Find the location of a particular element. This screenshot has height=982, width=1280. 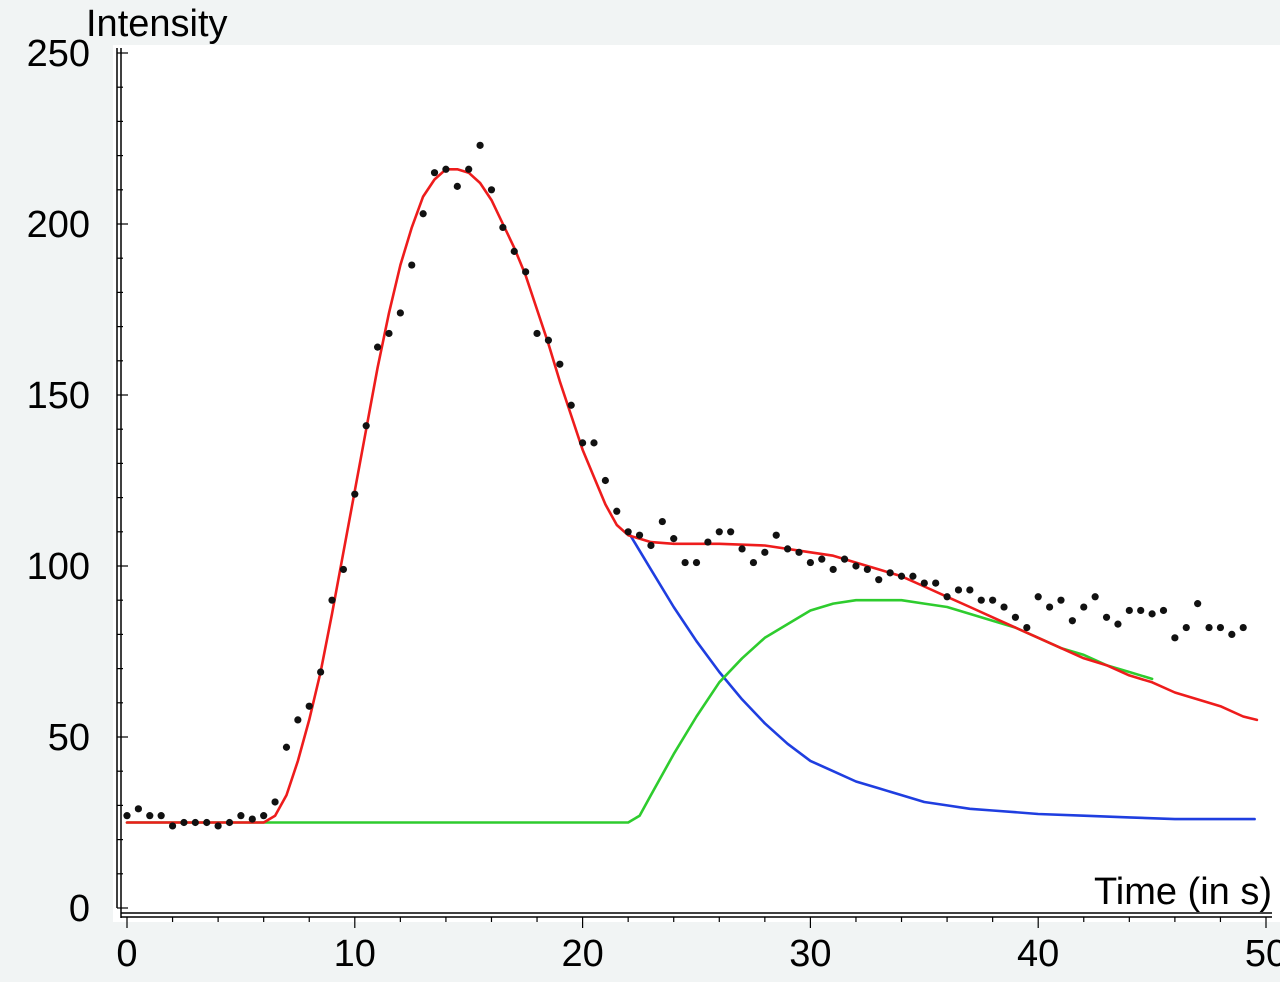

x-tick-label: 50 is located at coordinates (1262, 954).